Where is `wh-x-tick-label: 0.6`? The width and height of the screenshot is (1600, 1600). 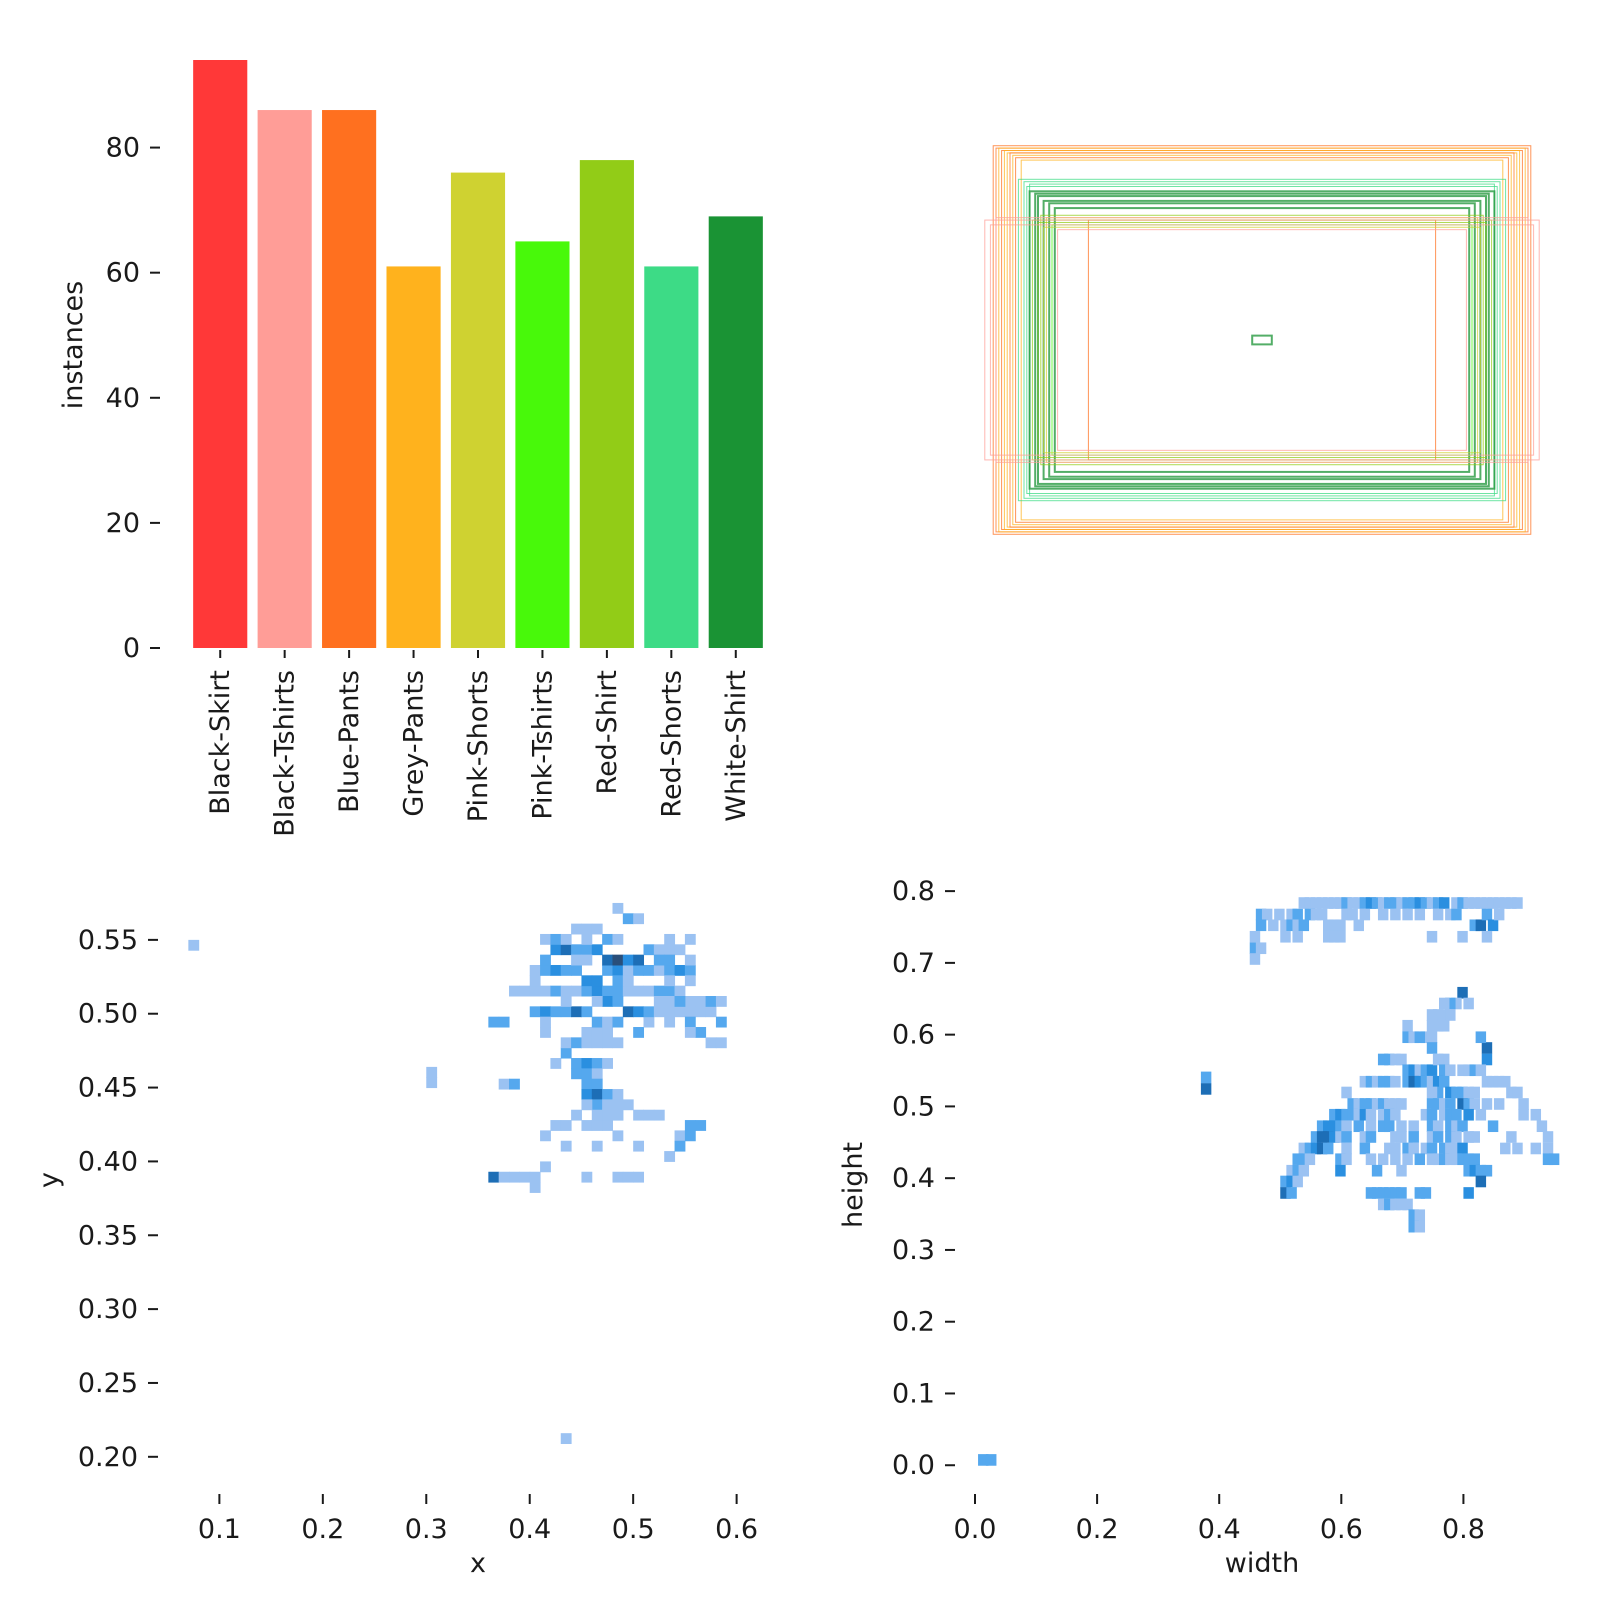
wh-x-tick-label: 0.6 is located at coordinates (1341, 1529).